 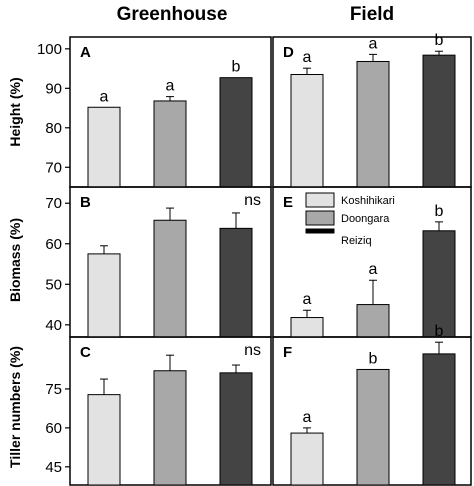 What do you see at coordinates (172, 14) in the screenshot?
I see `col-title-greenhouse: Greenhouse` at bounding box center [172, 14].